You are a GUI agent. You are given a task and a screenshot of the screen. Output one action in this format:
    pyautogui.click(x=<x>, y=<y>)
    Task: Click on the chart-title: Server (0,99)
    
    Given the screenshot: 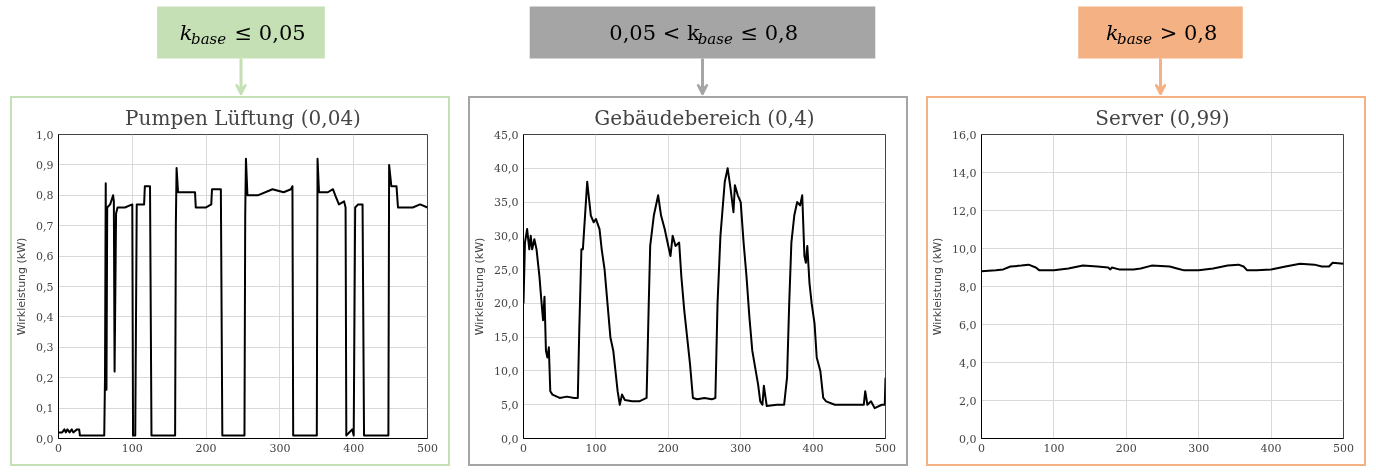 What is the action you would take?
    pyautogui.click(x=1162, y=117)
    